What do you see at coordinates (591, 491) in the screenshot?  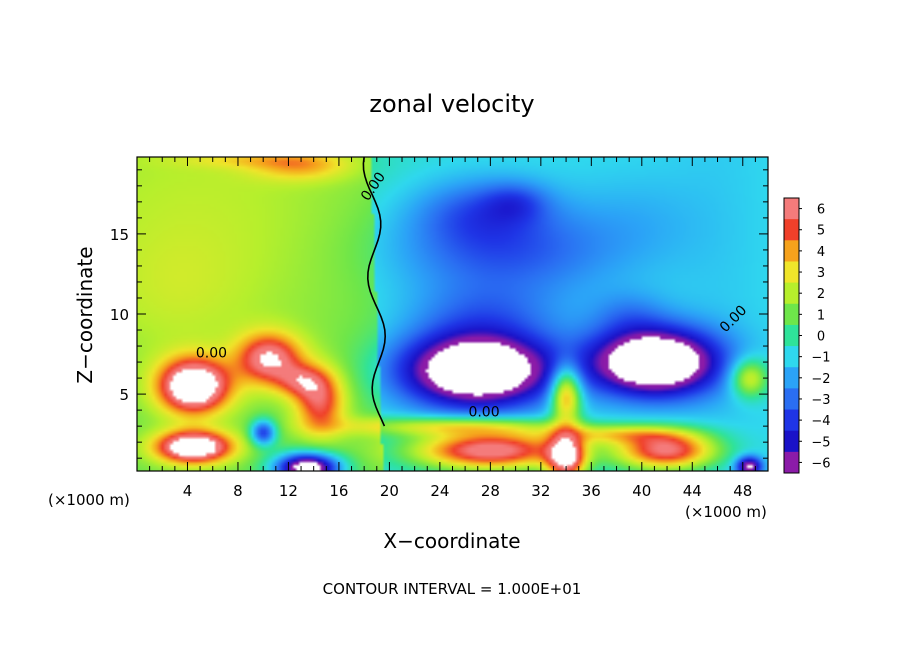 I see `x-tick-label: 36` at bounding box center [591, 491].